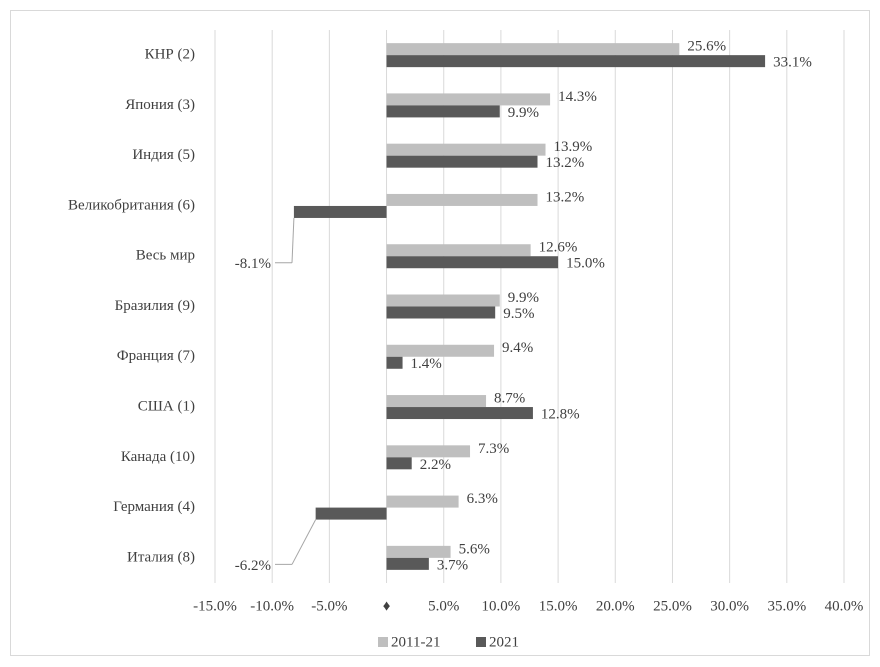 The image size is (880, 667). I want to click on value-label: 15.0%, so click(585, 264).